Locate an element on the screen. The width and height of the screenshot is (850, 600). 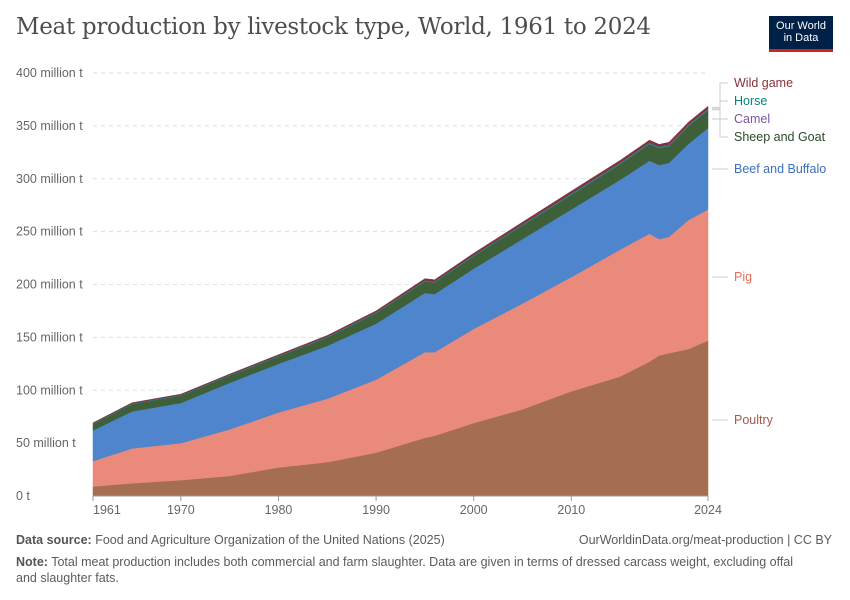
y-tick-label: 400 million t is located at coordinates (49, 73).